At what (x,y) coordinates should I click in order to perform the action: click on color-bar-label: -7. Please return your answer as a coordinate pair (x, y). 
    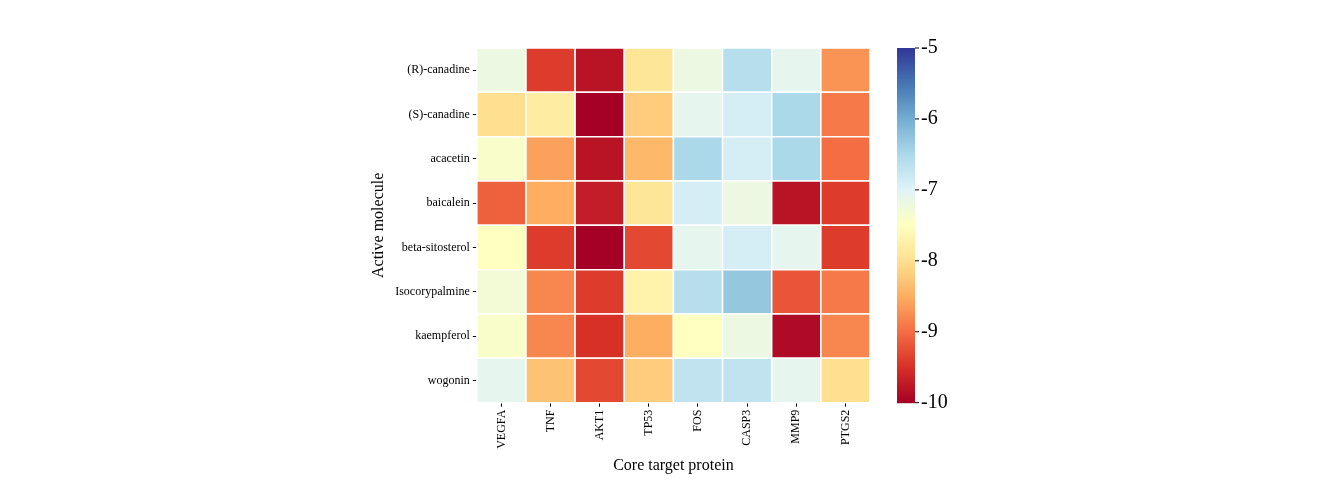
    Looking at the image, I should click on (929, 188).